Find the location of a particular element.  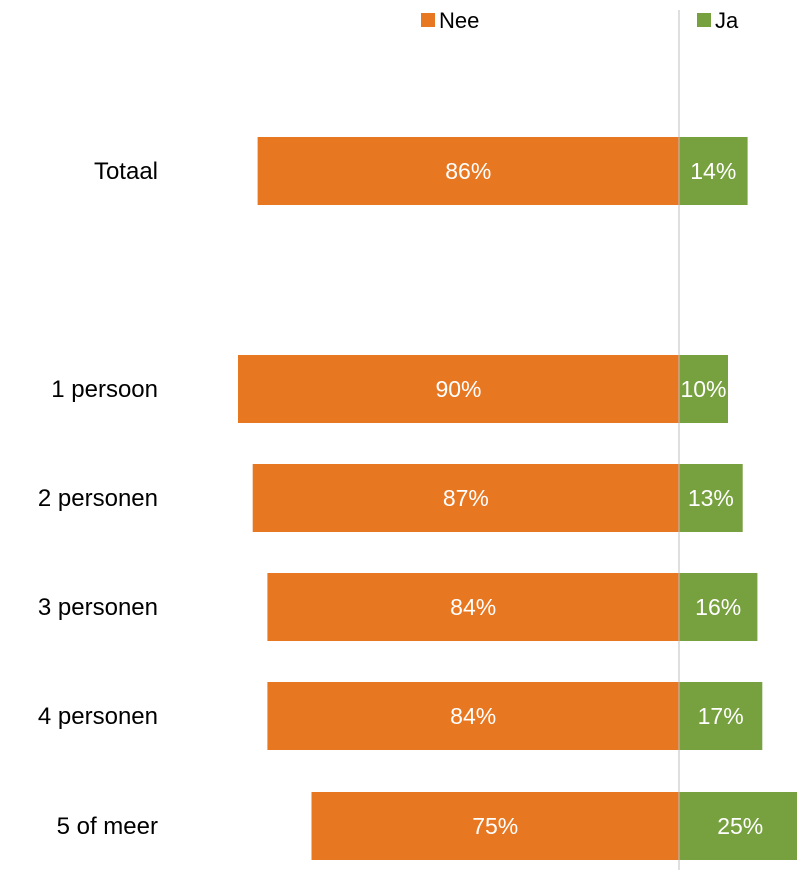

data-label-nee: 87% is located at coordinates (466, 498).